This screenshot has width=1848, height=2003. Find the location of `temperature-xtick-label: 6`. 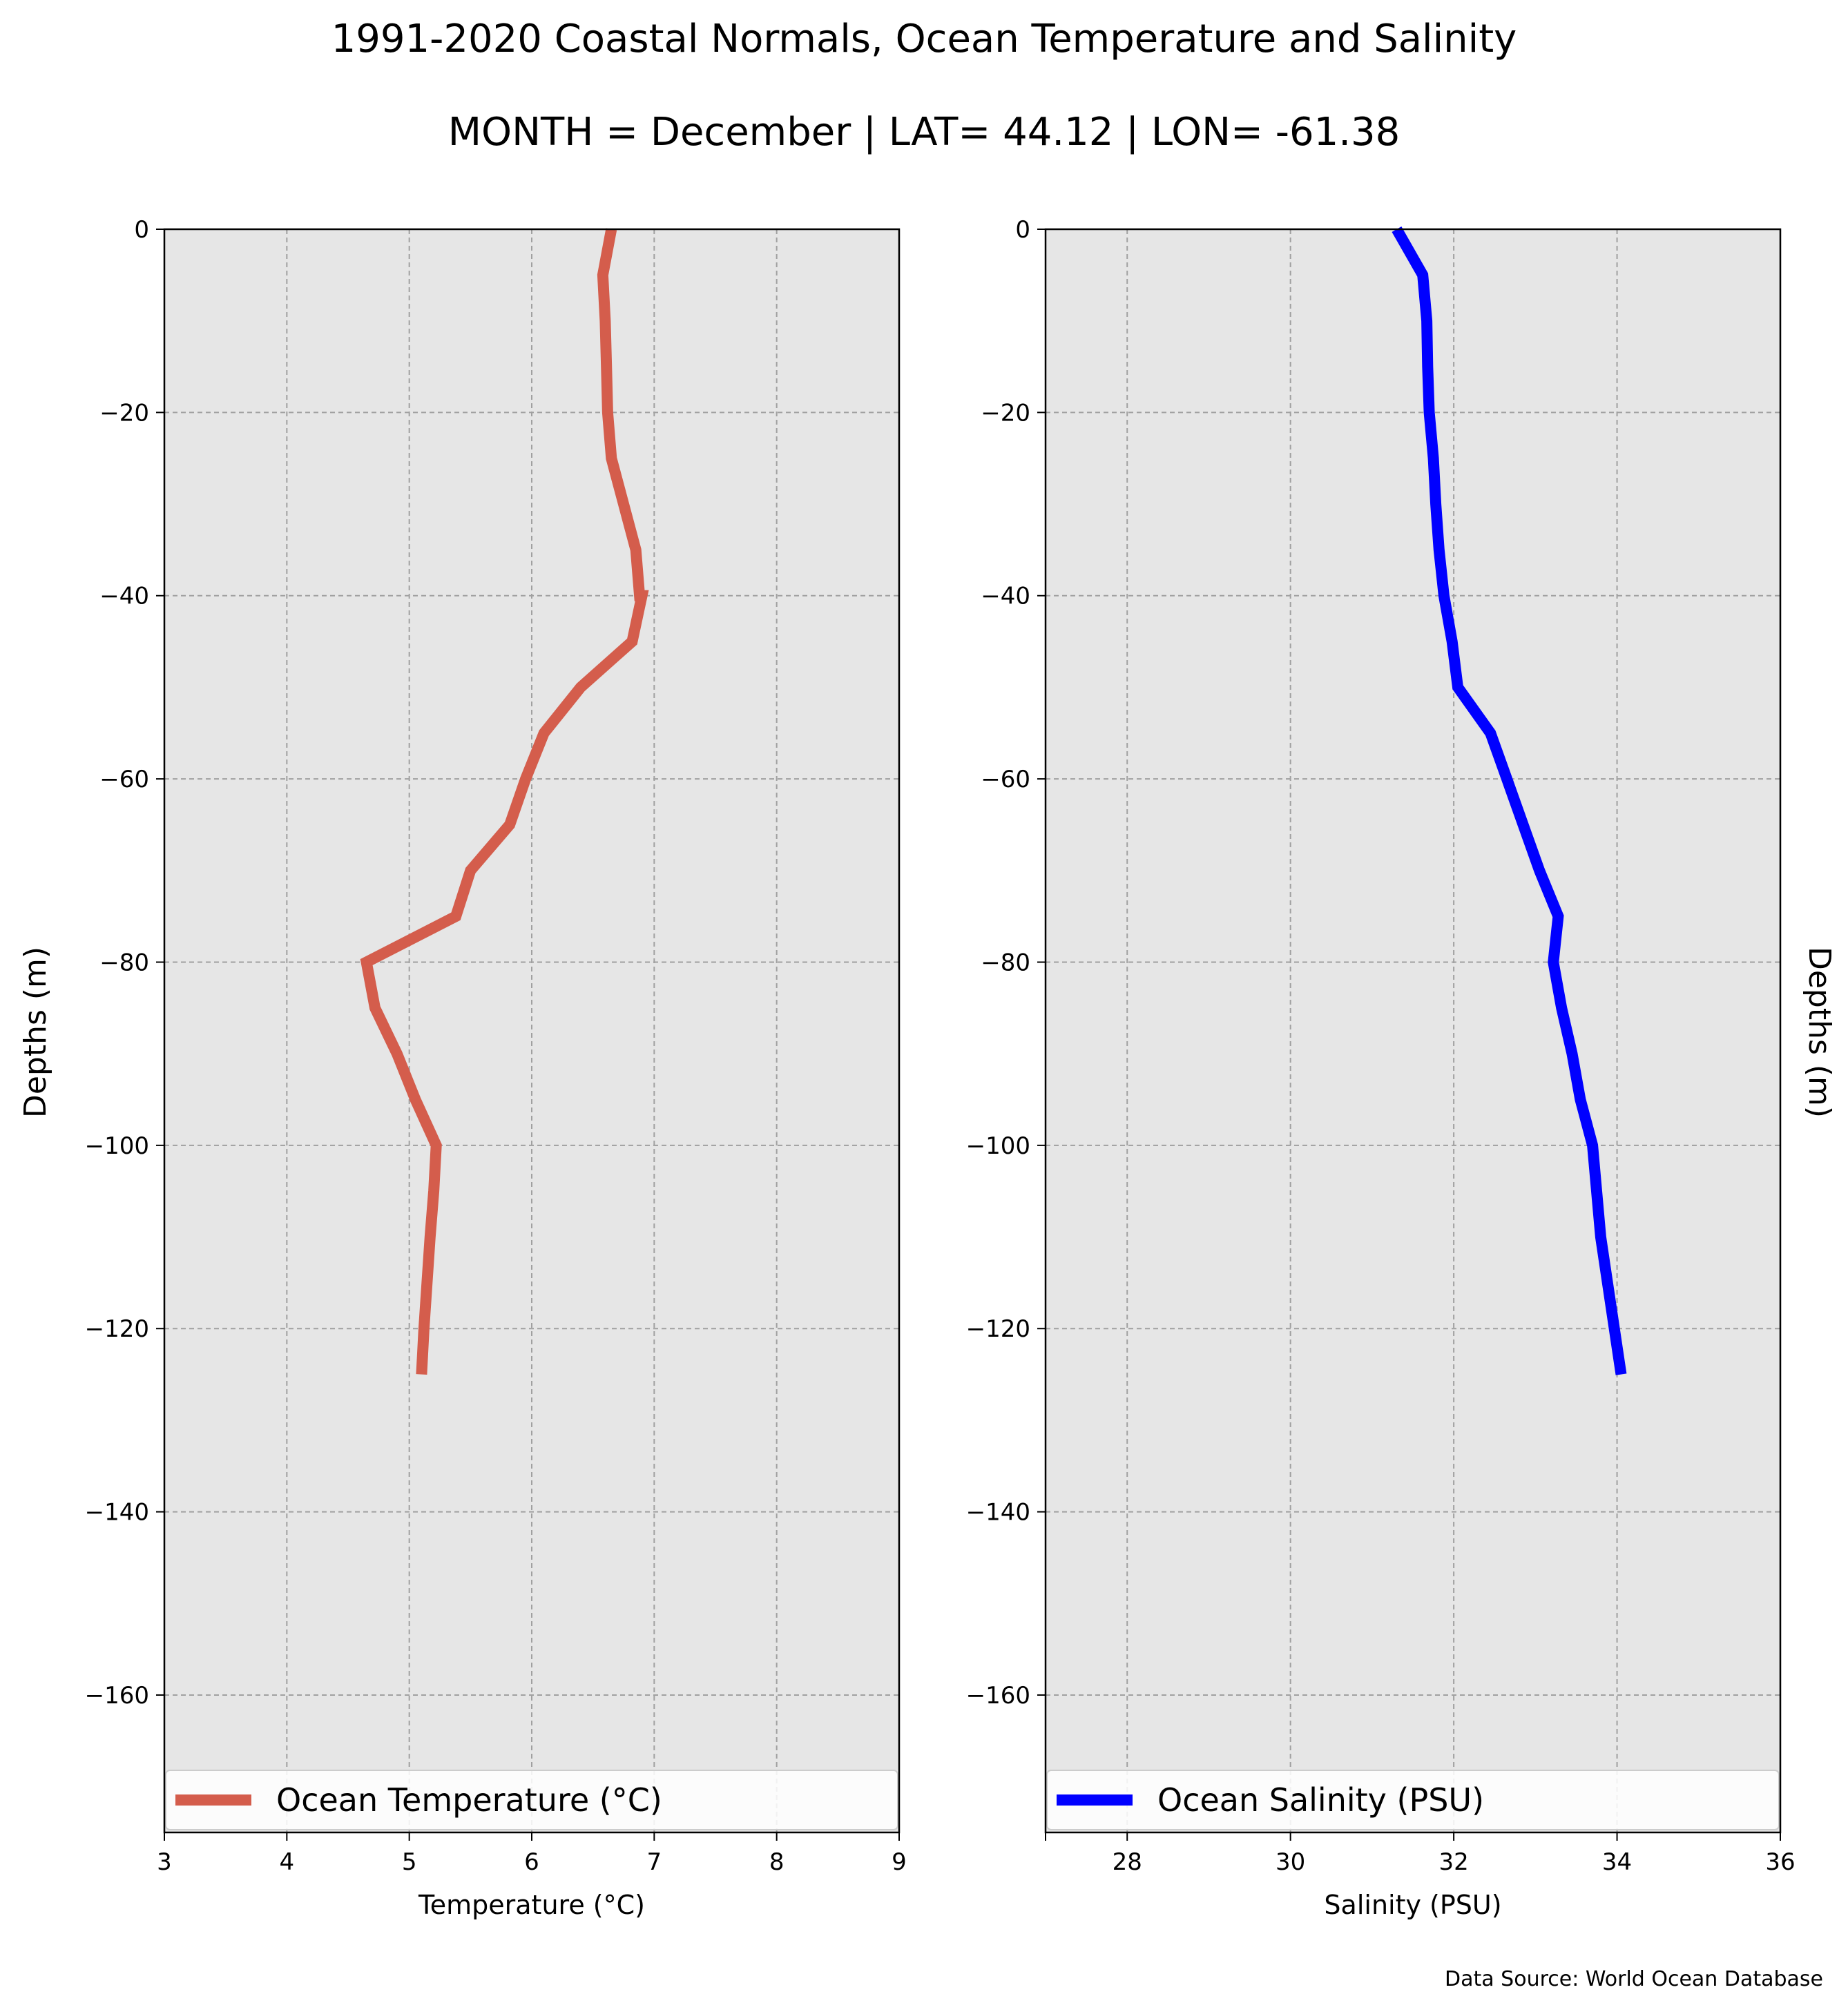

temperature-xtick-label: 6 is located at coordinates (531, 1862).